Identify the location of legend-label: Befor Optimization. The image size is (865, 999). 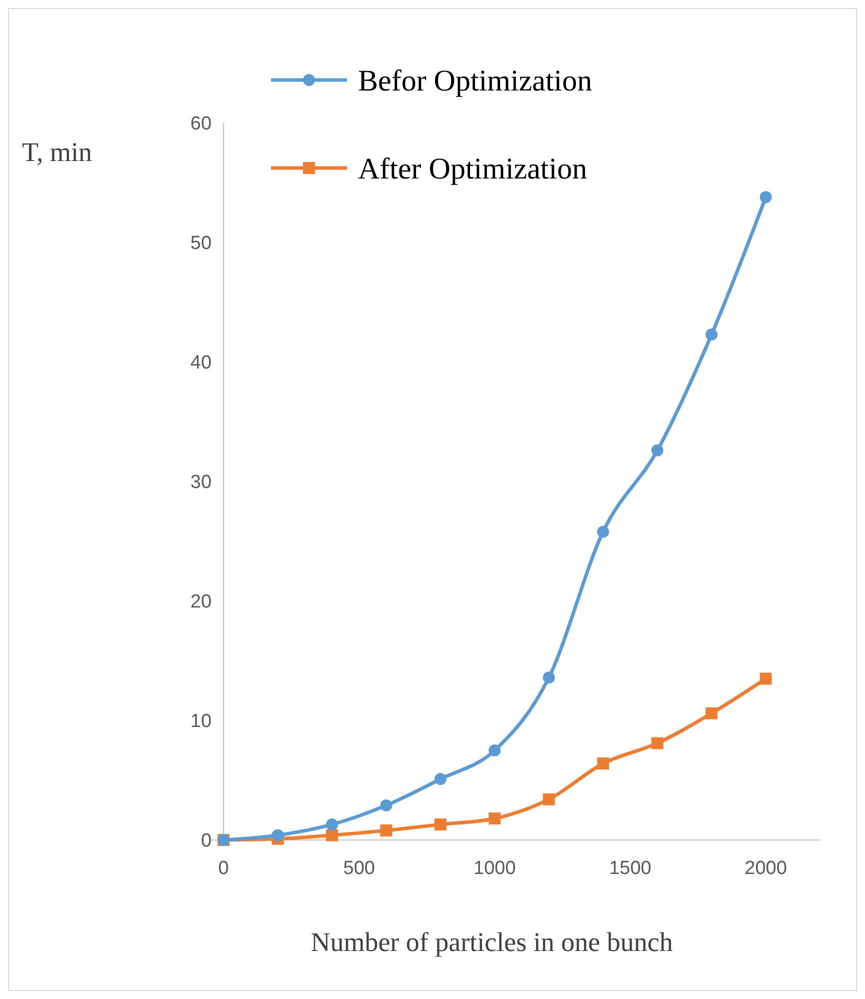
(475, 81).